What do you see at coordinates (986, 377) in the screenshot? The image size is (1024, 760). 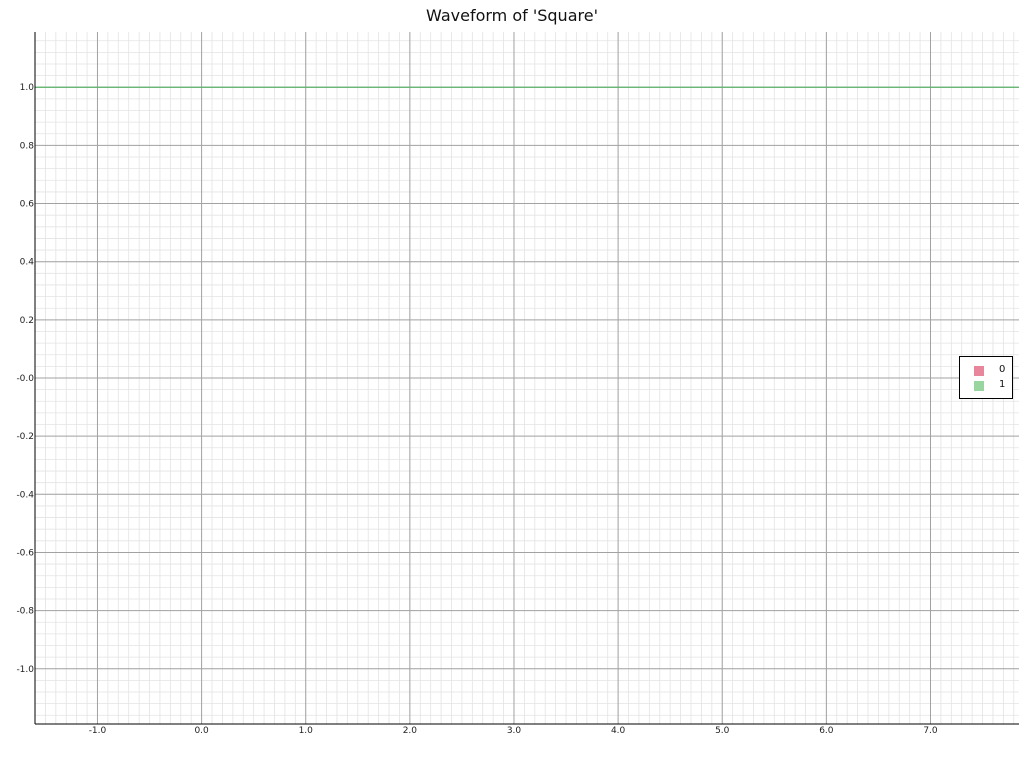 I see `legend: 0 1` at bounding box center [986, 377].